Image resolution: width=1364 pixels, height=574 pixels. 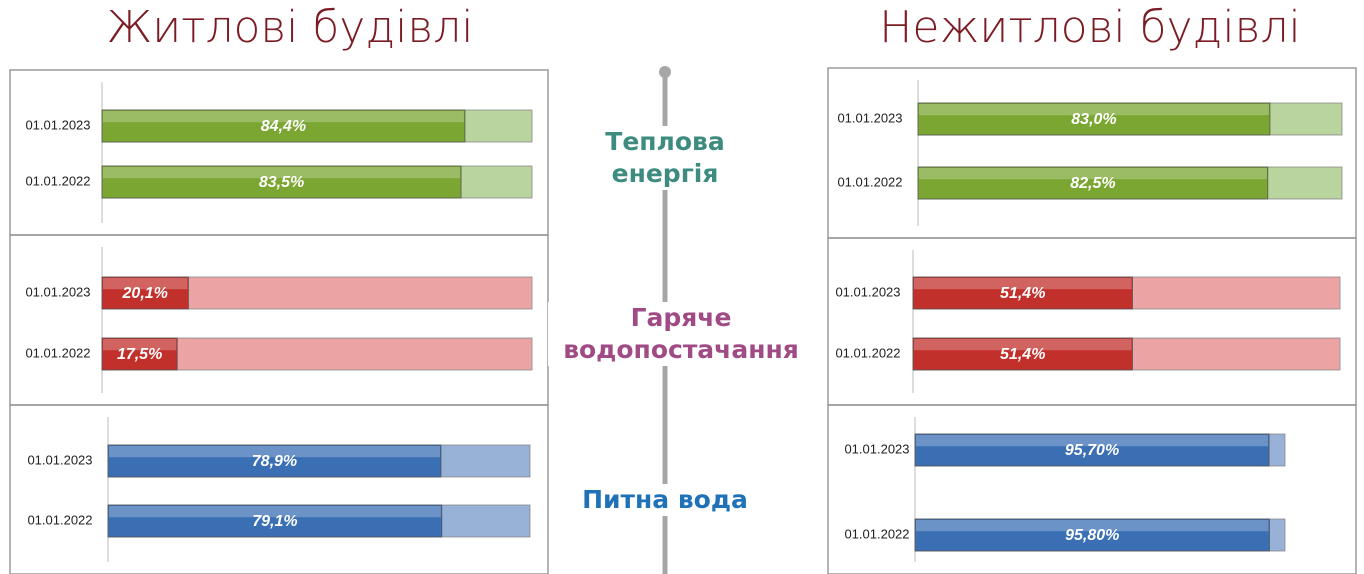 I want to click on value-label: 95,80%, so click(x=1092, y=535).